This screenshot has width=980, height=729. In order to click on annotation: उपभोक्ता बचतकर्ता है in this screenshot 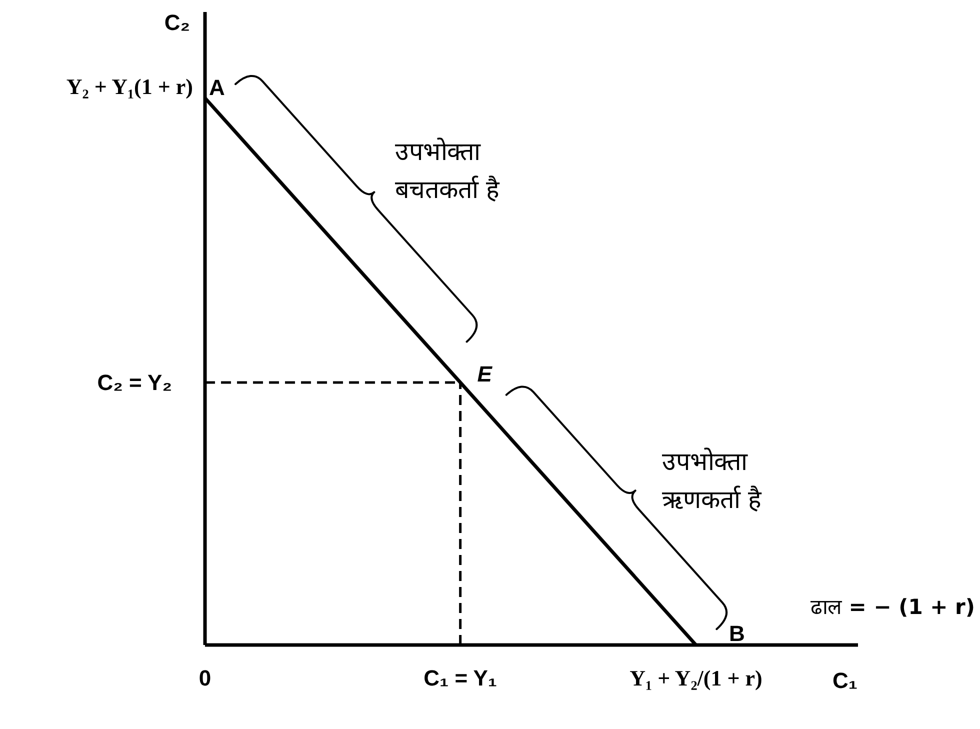, I will do `click(447, 170)`.